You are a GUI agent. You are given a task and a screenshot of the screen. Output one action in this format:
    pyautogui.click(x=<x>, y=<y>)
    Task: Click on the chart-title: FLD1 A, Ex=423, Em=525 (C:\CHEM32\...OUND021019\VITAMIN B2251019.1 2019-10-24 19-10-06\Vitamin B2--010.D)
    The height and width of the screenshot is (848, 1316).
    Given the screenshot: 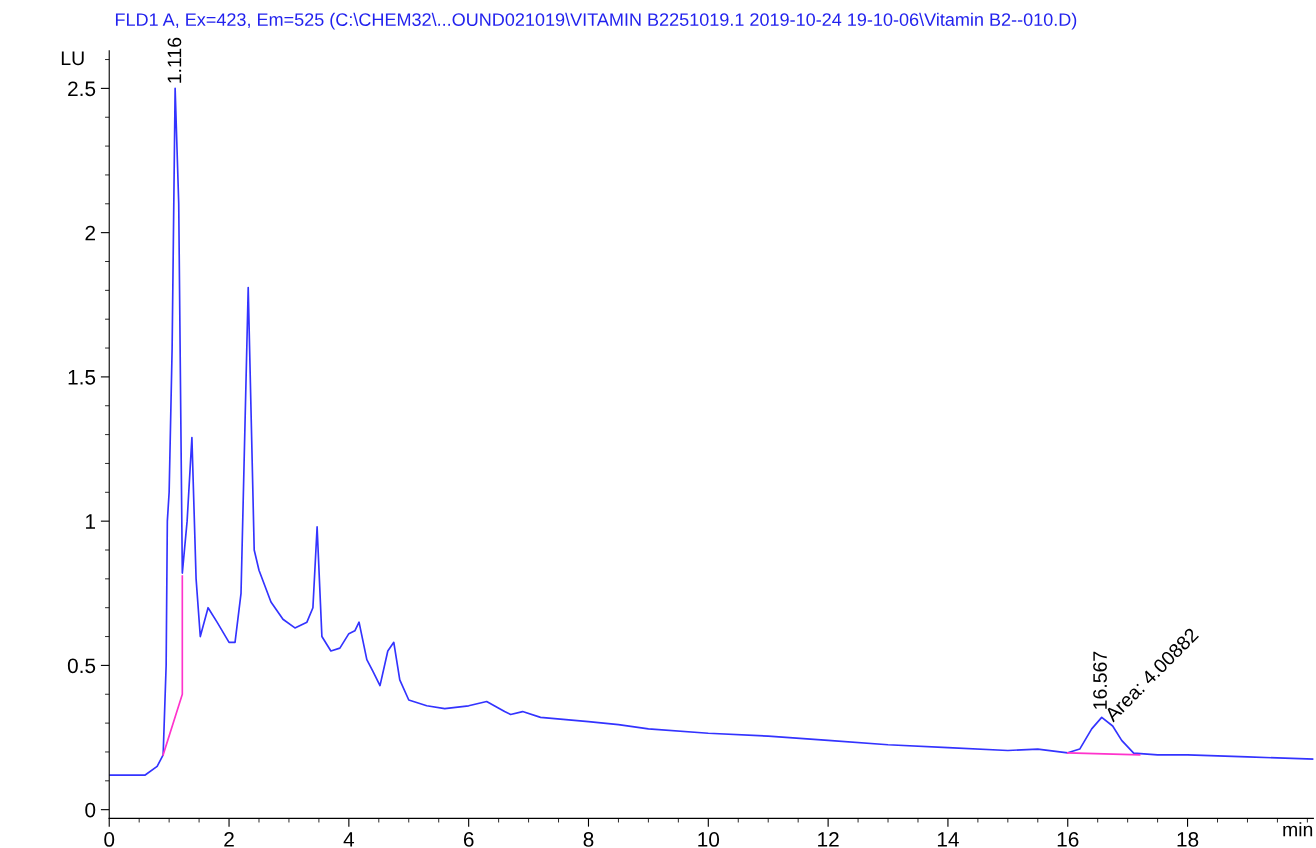 What is the action you would take?
    pyautogui.click(x=596, y=21)
    